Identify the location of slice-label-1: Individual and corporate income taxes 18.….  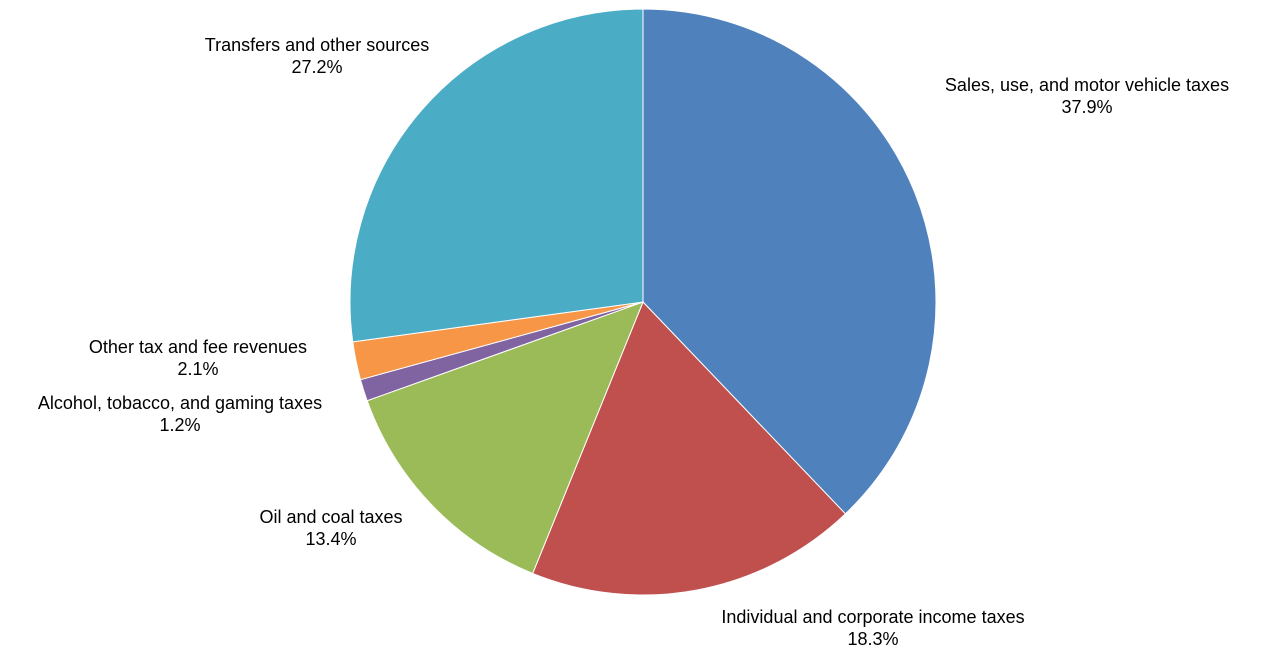
(872, 628).